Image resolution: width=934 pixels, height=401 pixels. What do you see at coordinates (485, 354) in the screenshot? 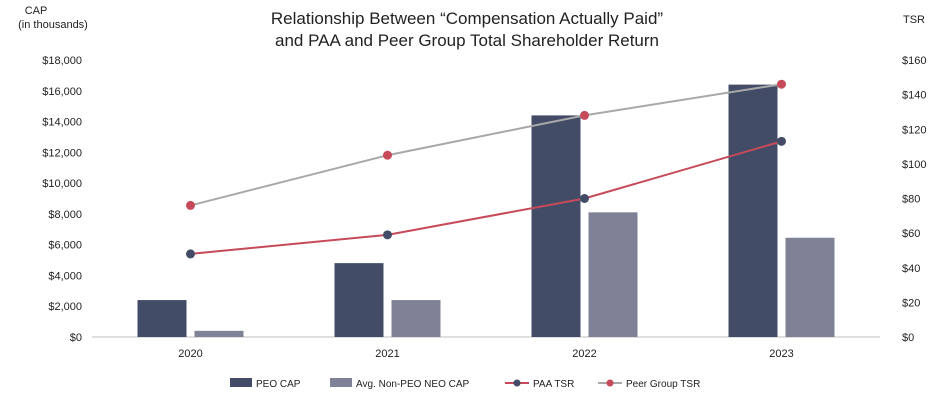
I see `x-axis-ticks: 2020 2021 2022 2023` at bounding box center [485, 354].